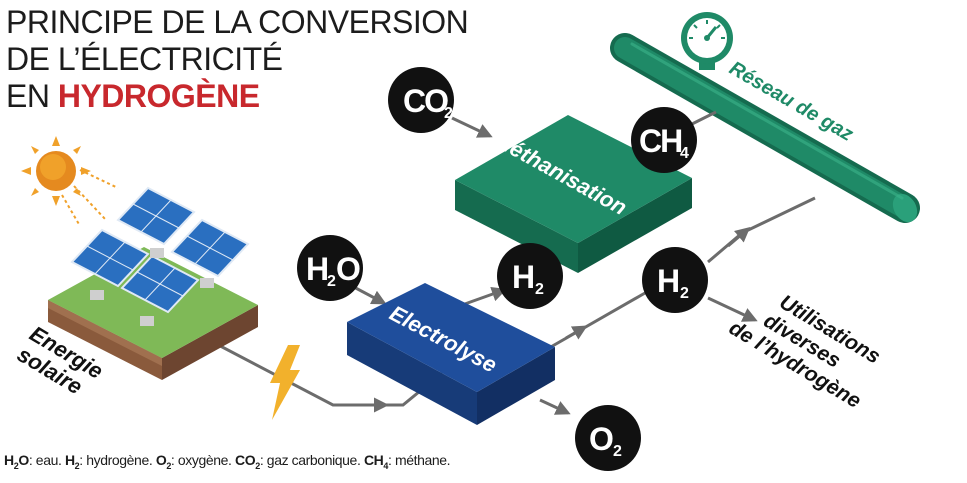  What do you see at coordinates (348, 269) in the screenshot?
I see `h2o-o-label: O` at bounding box center [348, 269].